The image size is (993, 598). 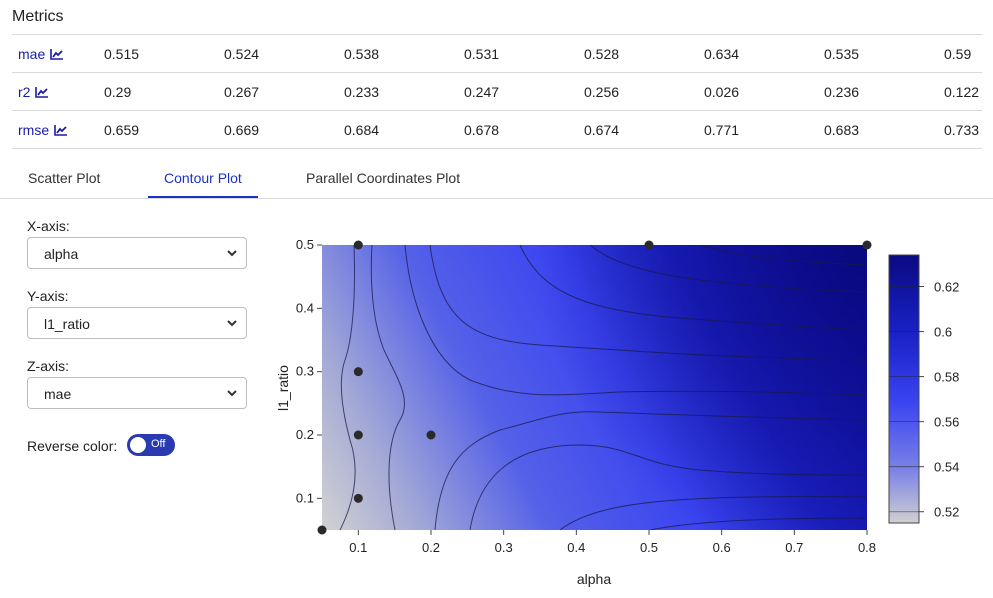 What do you see at coordinates (842, 54) in the screenshot?
I see `metric-value: 0.535` at bounding box center [842, 54].